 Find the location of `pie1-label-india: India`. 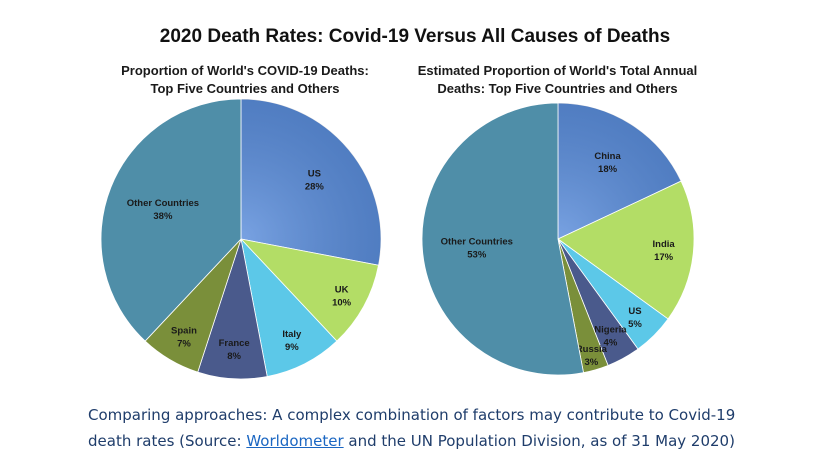

pie1-label-india: India is located at coordinates (664, 244).